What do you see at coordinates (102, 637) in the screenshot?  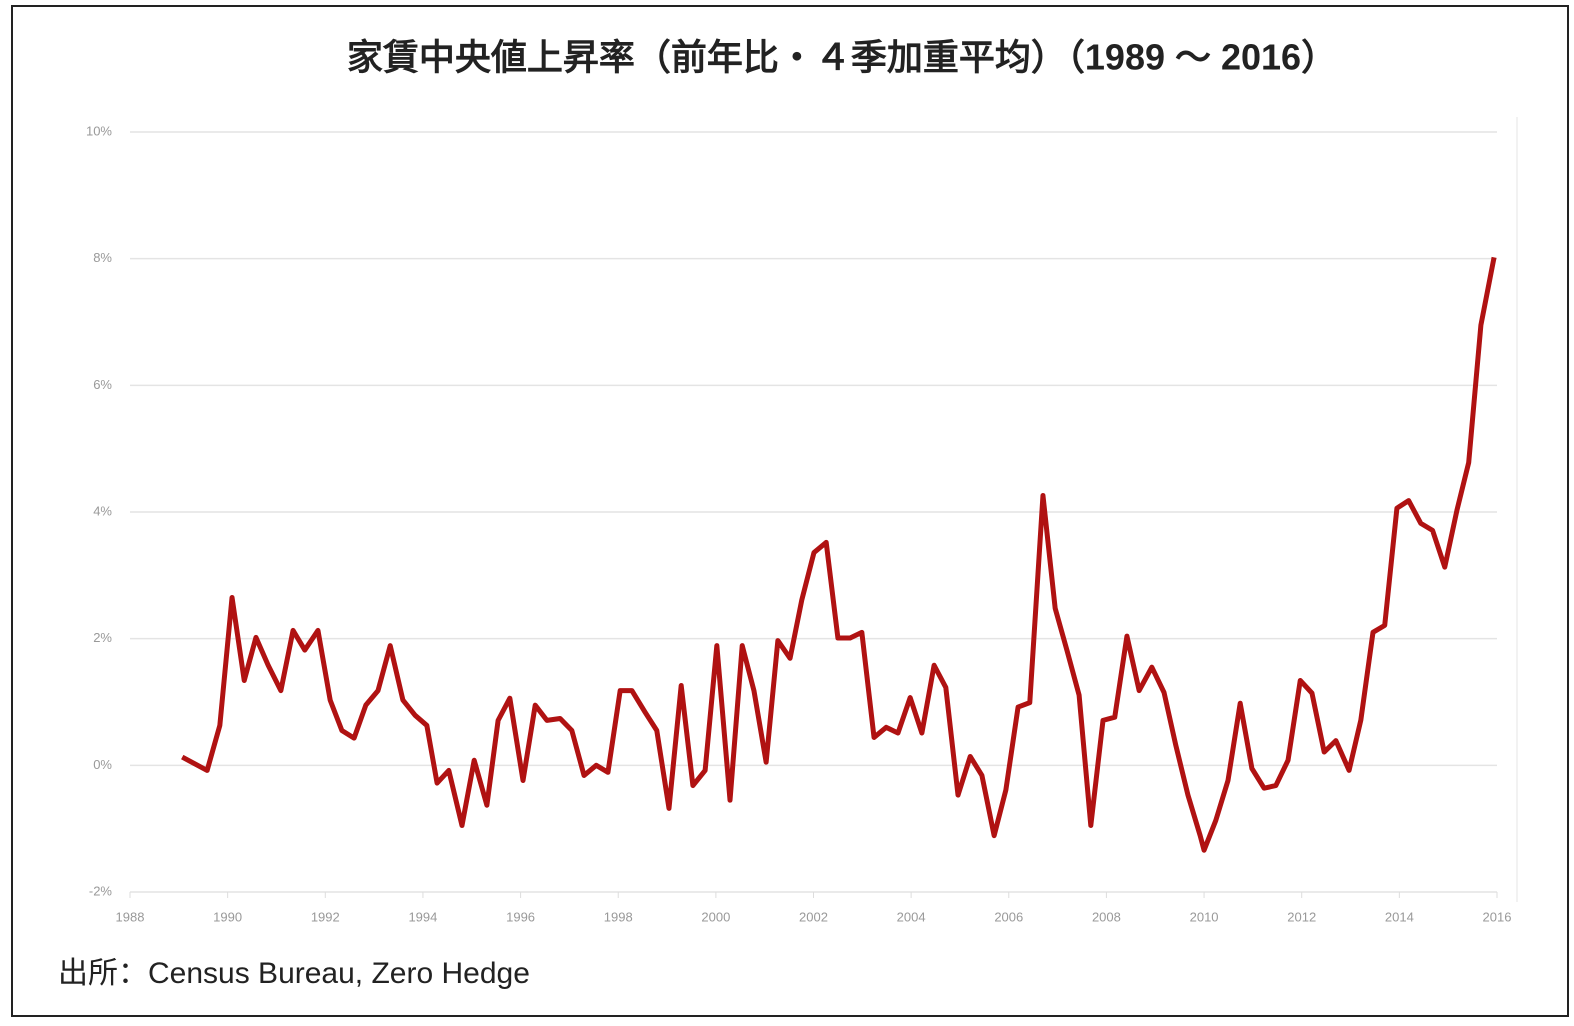 I see `y-tick-label: 2%` at bounding box center [102, 637].